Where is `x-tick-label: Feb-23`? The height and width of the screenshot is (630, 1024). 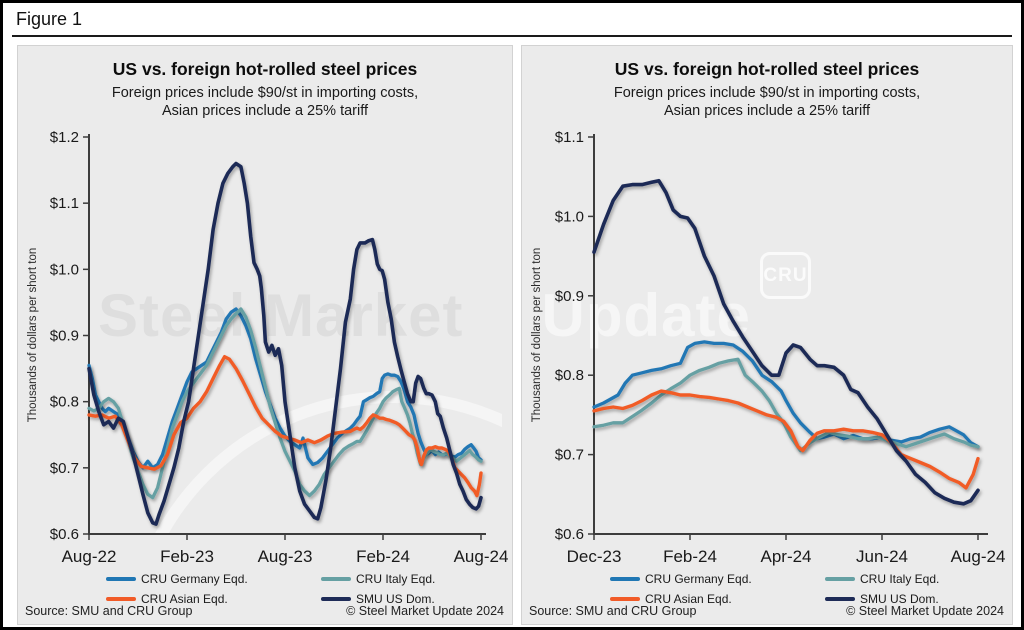
x-tick-label: Feb-23 is located at coordinates (187, 556).